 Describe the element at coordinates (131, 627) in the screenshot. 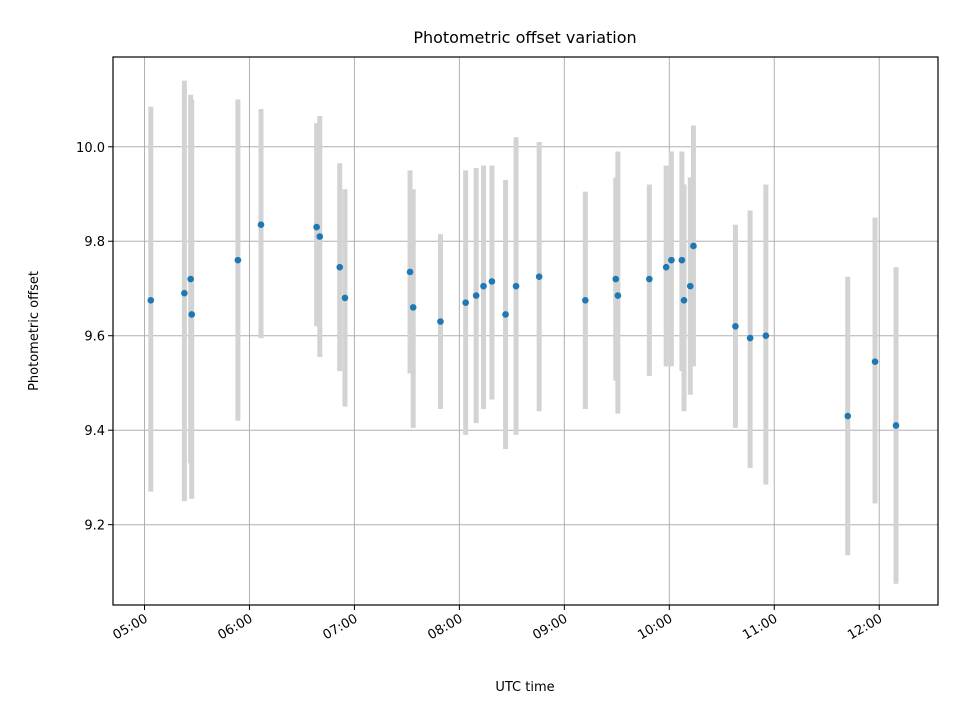

I see `x-tick-label: 05:00` at that location.